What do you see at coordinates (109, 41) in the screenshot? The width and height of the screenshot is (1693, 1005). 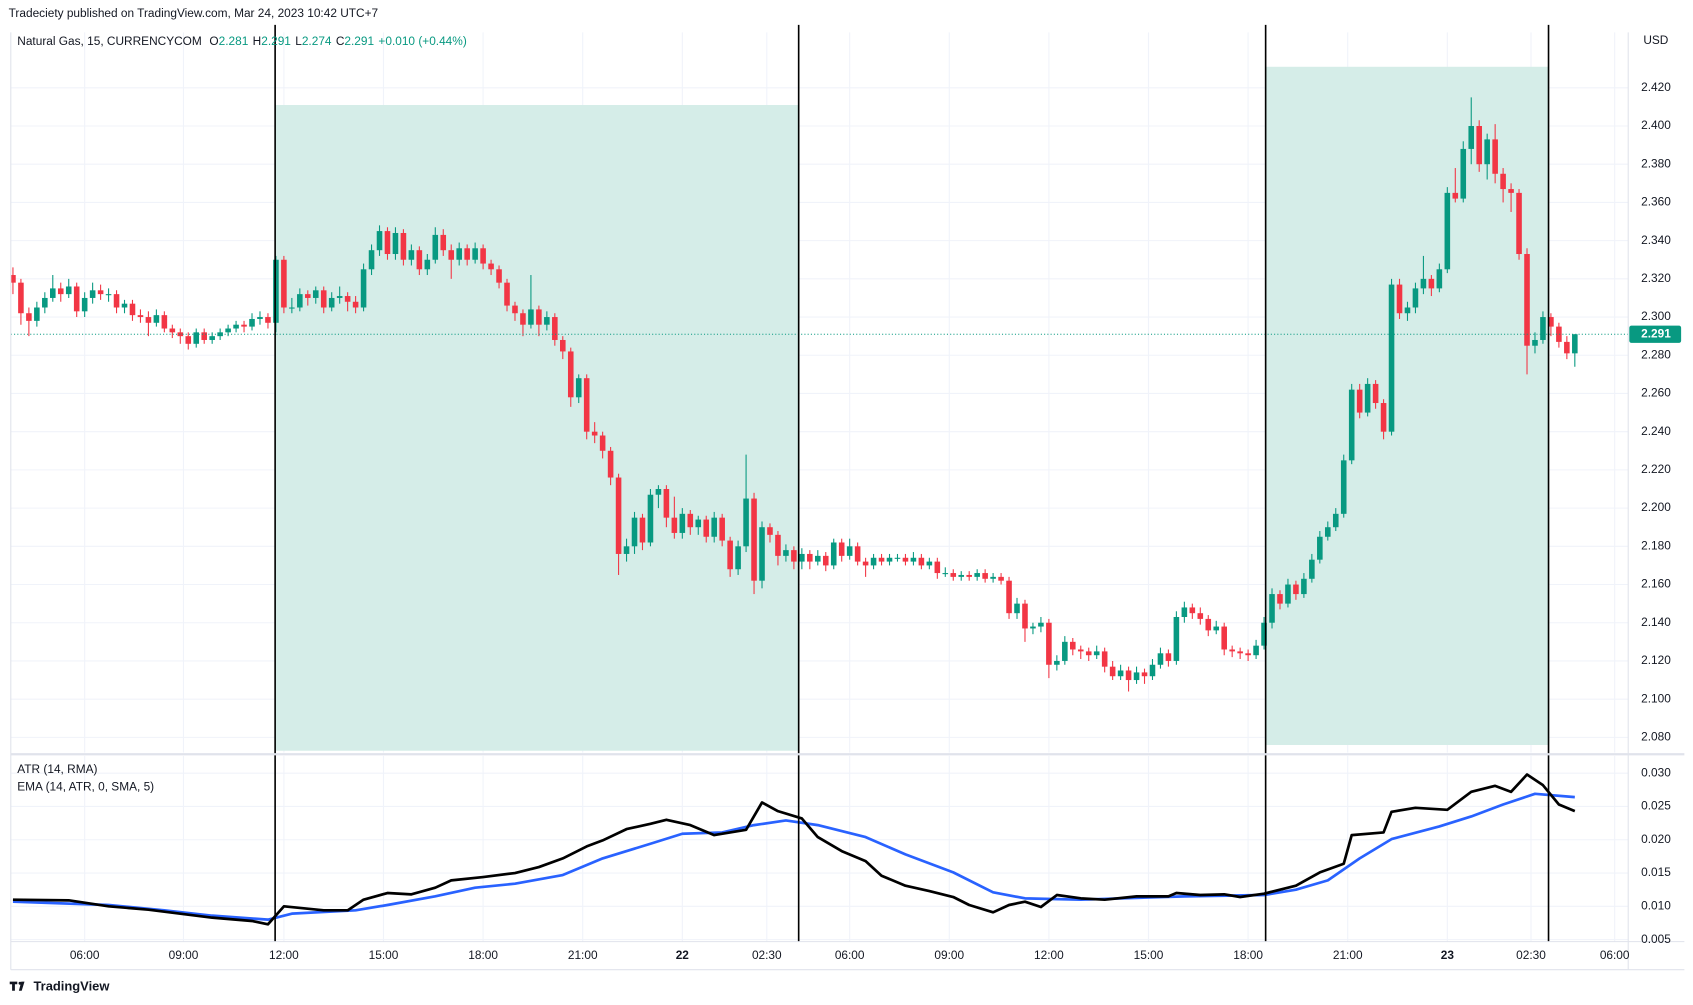 I see `symbol: Natural Gas, 15, CURRENCYCOM` at bounding box center [109, 41].